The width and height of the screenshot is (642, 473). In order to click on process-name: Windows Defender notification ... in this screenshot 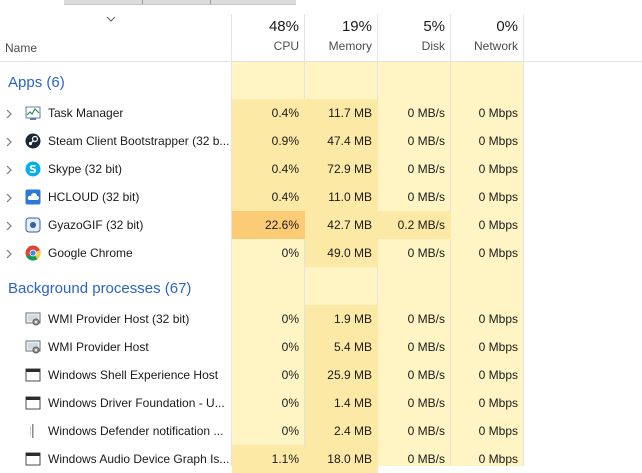, I will do `click(136, 431)`.